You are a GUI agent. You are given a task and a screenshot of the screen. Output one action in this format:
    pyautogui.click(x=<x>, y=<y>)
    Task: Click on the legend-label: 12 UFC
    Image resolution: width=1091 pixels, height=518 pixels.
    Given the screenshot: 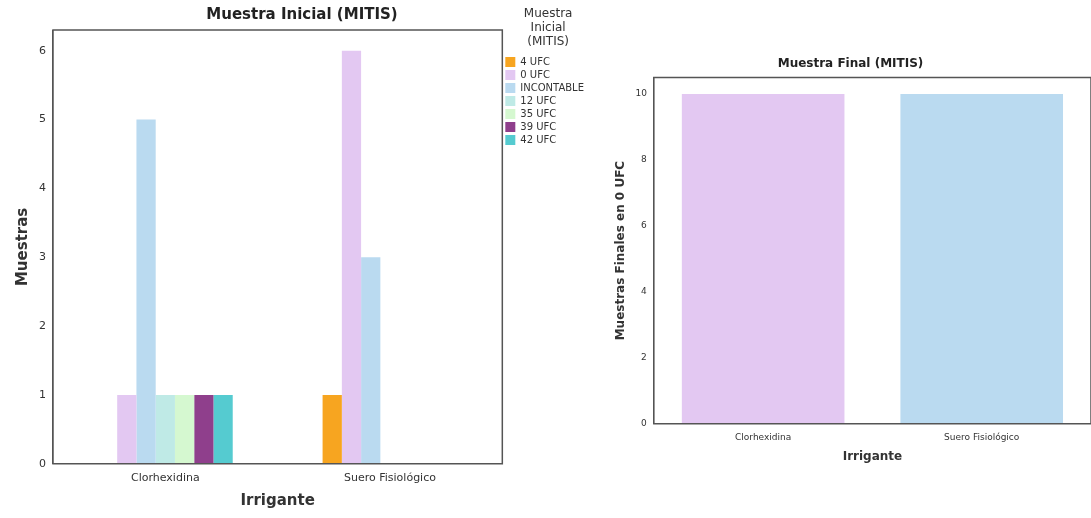 What is the action you would take?
    pyautogui.click(x=538, y=100)
    